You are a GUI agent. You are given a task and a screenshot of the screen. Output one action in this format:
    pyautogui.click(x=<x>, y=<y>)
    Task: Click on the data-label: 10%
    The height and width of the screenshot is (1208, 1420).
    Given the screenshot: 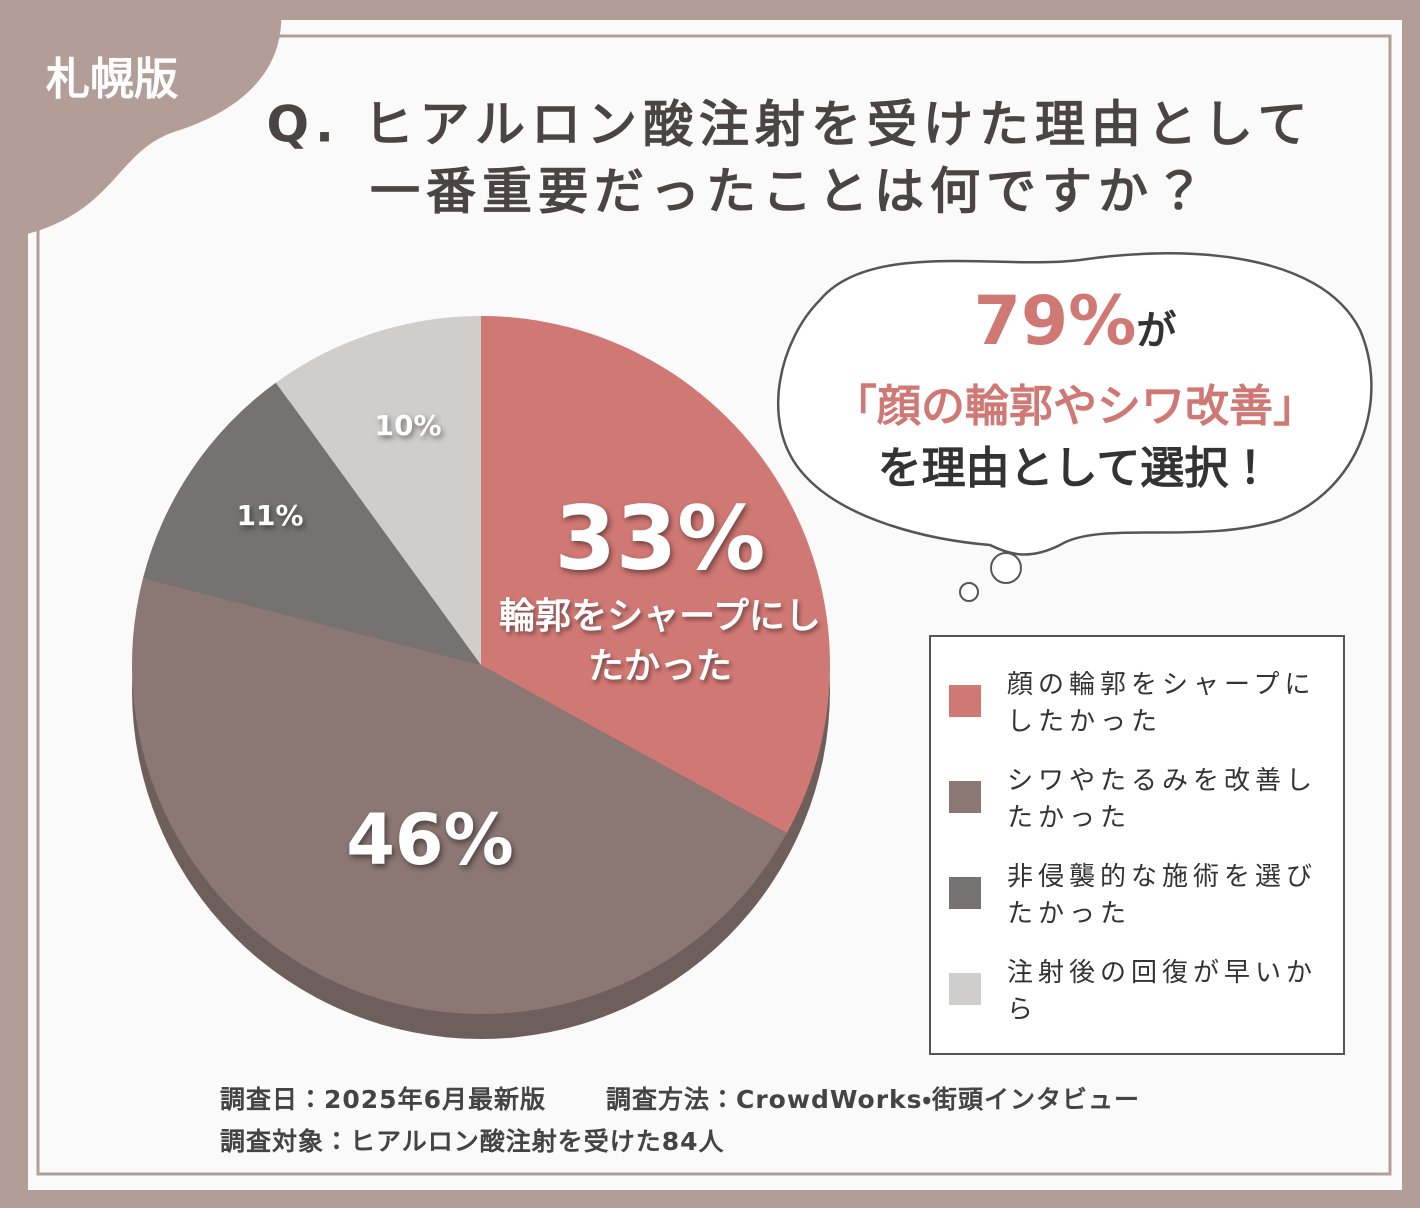 What is the action you would take?
    pyautogui.click(x=407, y=425)
    